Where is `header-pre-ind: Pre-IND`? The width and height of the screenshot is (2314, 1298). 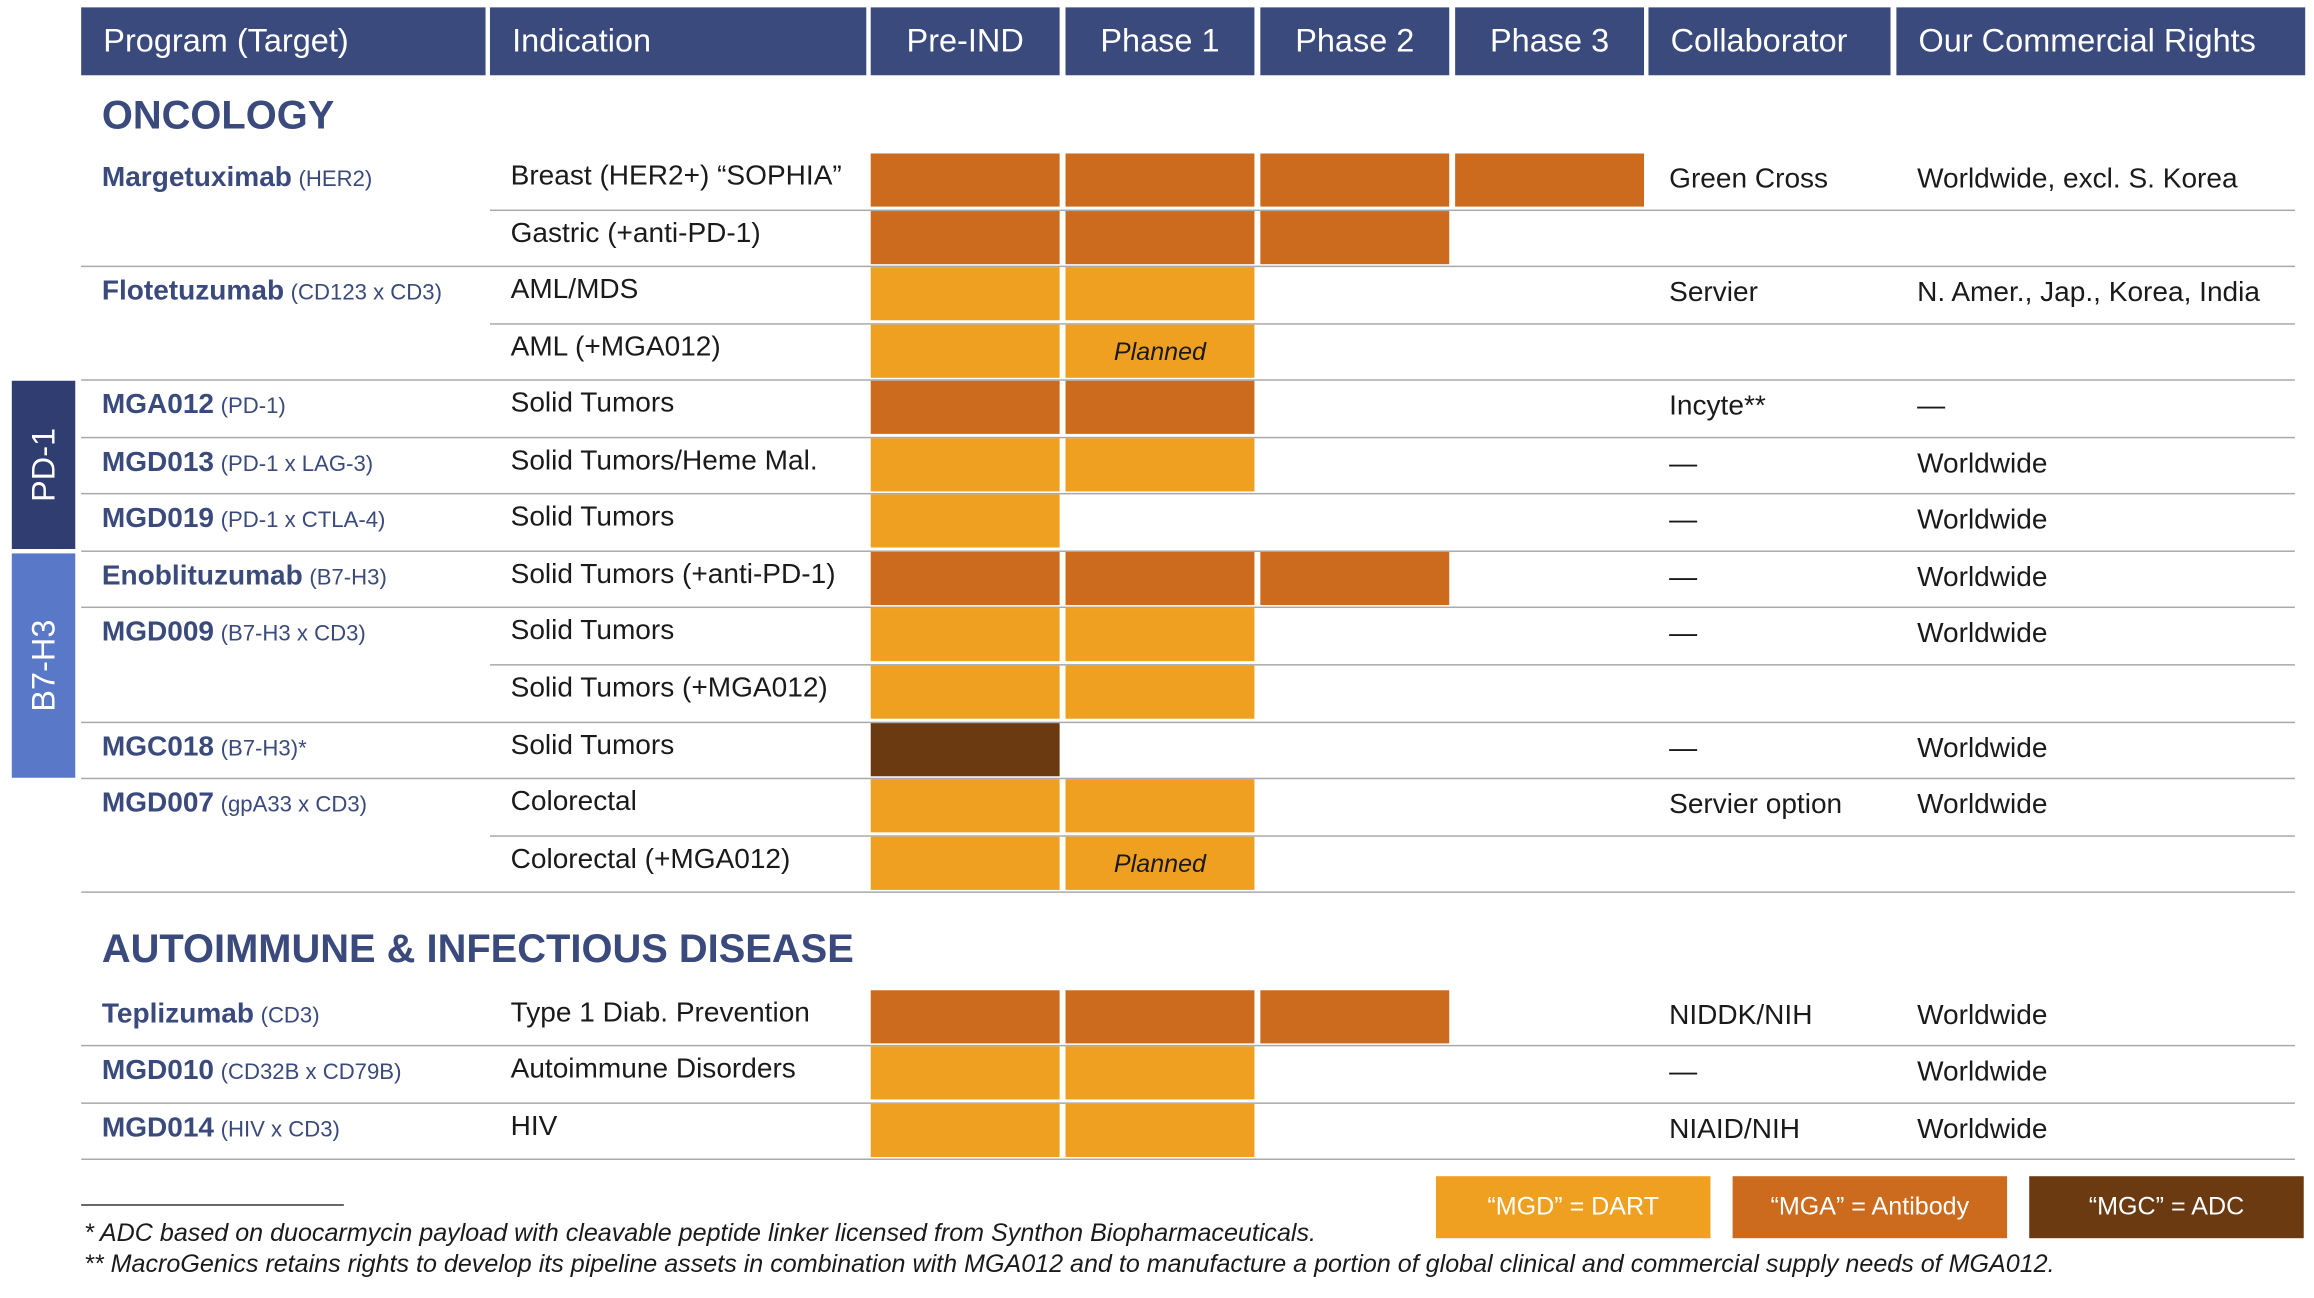
header-pre-ind: Pre-IND is located at coordinates (965, 41).